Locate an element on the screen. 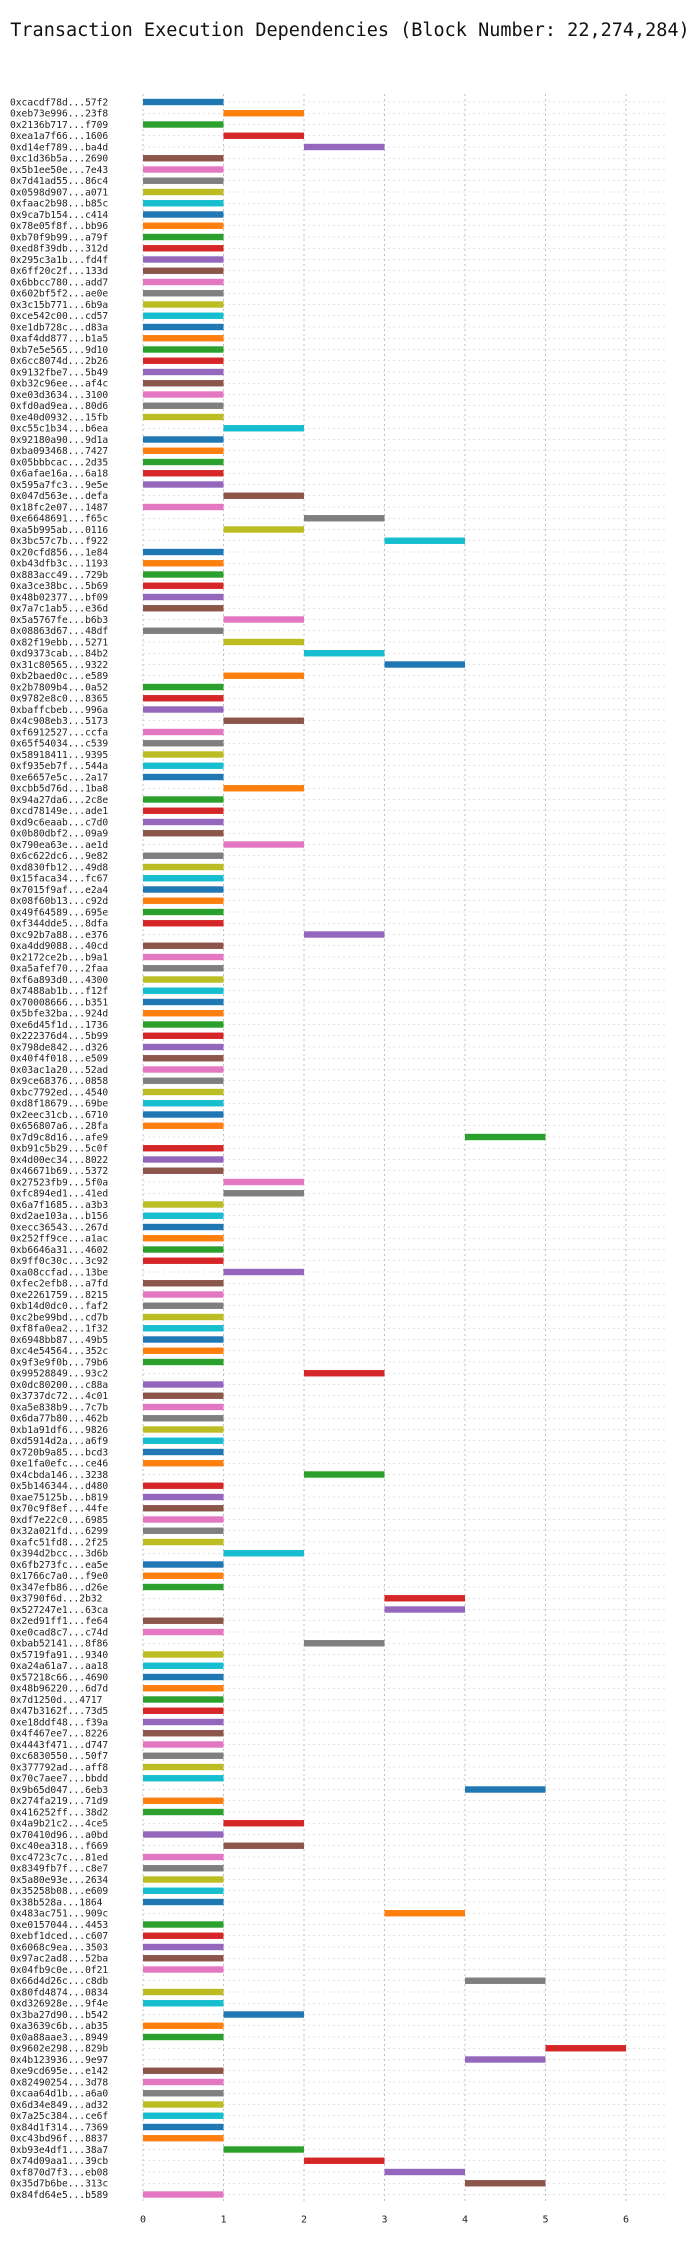  tx-label: 0x47b3162f...73d5 is located at coordinates (59, 1711).